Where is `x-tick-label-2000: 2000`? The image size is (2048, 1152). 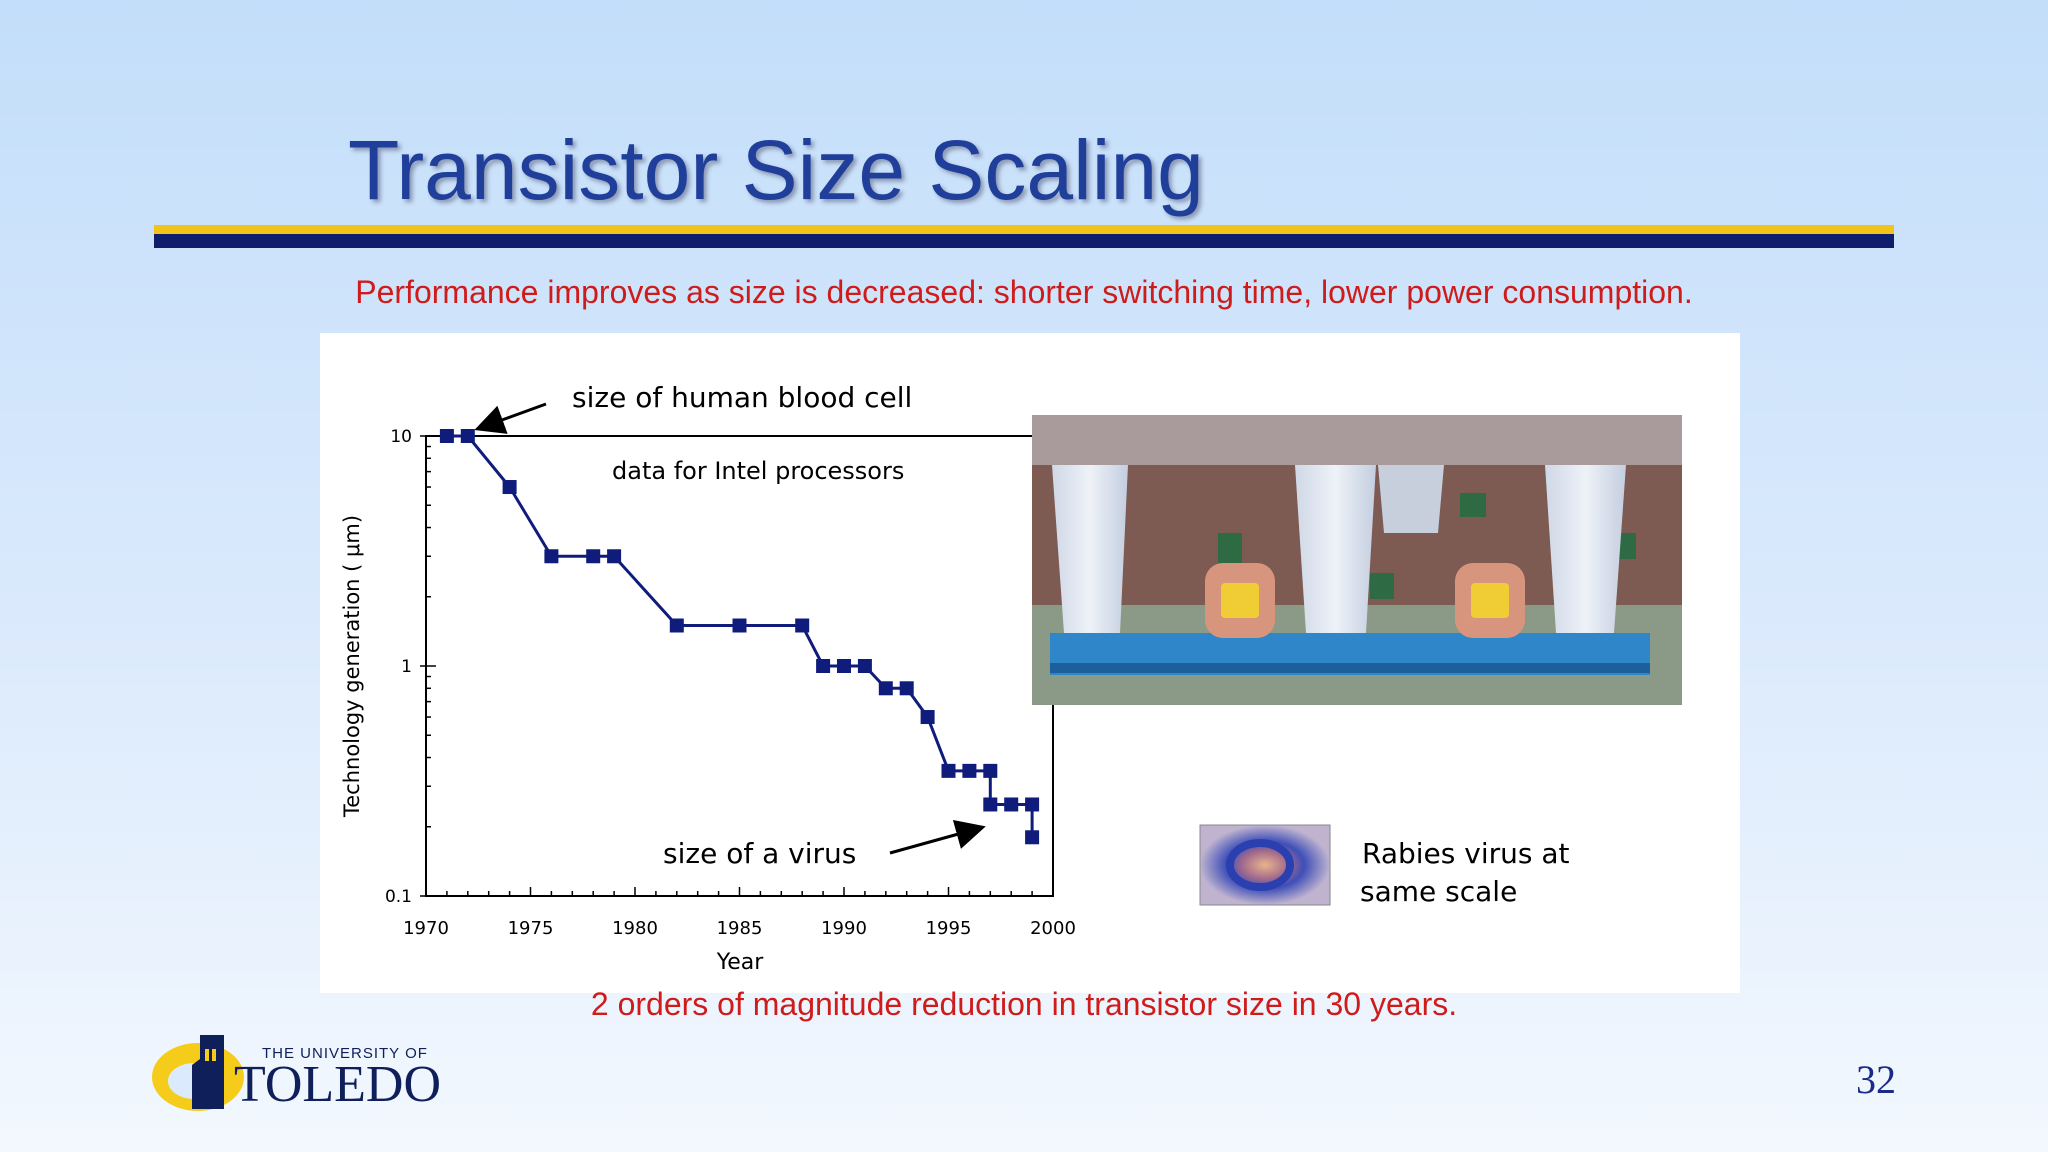 x-tick-label-2000: 2000 is located at coordinates (1053, 928).